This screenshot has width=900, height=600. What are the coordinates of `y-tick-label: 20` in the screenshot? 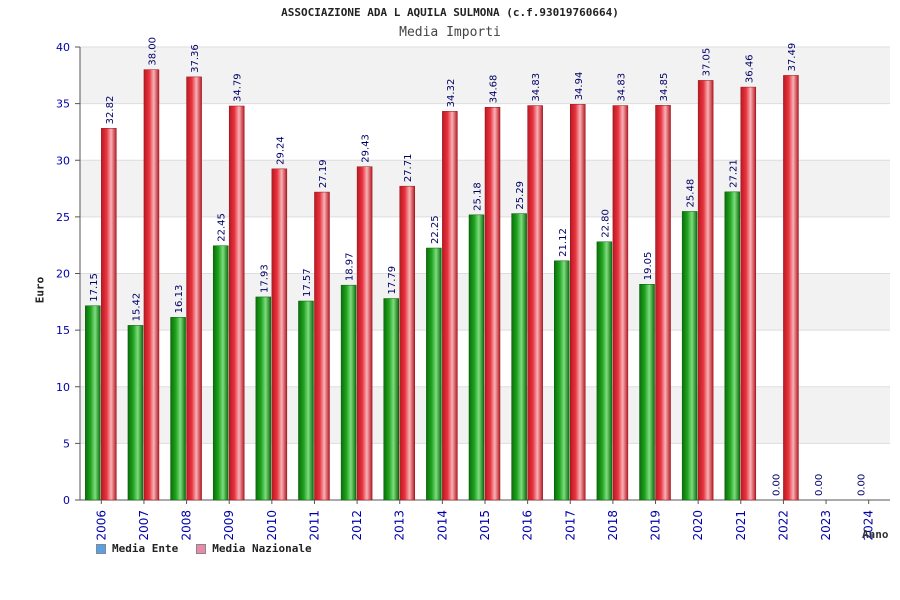 It's located at (63, 274).